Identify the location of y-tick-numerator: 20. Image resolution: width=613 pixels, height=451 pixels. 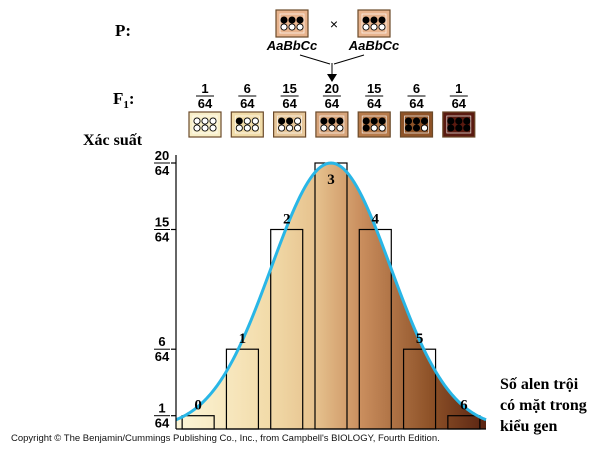
(162, 155).